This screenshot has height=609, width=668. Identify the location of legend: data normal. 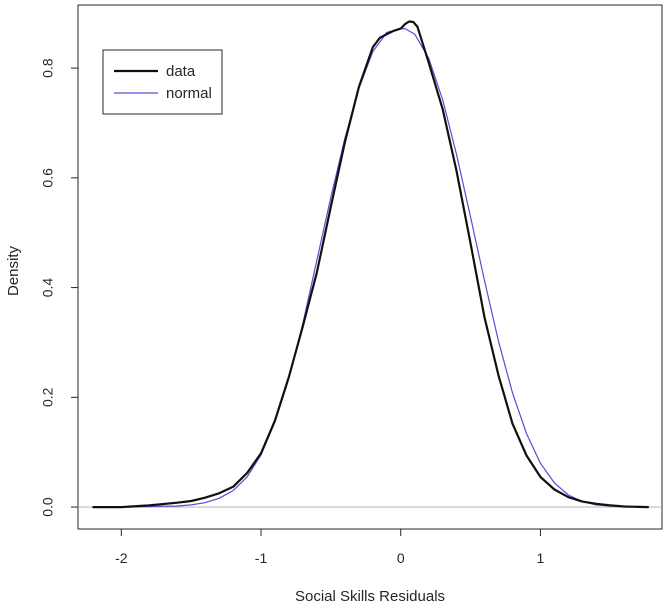
(162, 82).